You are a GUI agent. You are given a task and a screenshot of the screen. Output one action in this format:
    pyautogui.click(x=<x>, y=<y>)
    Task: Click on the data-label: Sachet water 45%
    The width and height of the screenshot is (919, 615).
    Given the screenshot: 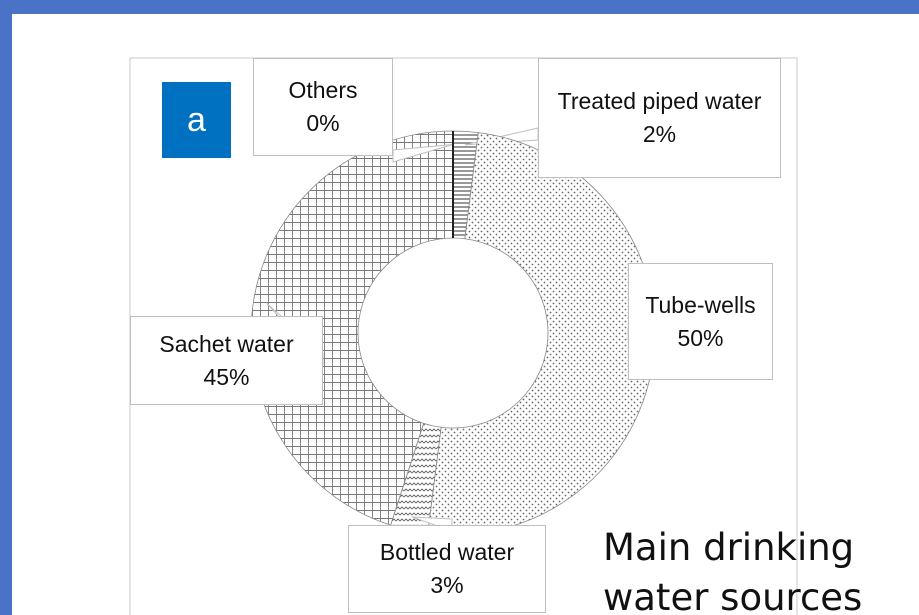 What is the action you would take?
    pyautogui.click(x=226, y=360)
    